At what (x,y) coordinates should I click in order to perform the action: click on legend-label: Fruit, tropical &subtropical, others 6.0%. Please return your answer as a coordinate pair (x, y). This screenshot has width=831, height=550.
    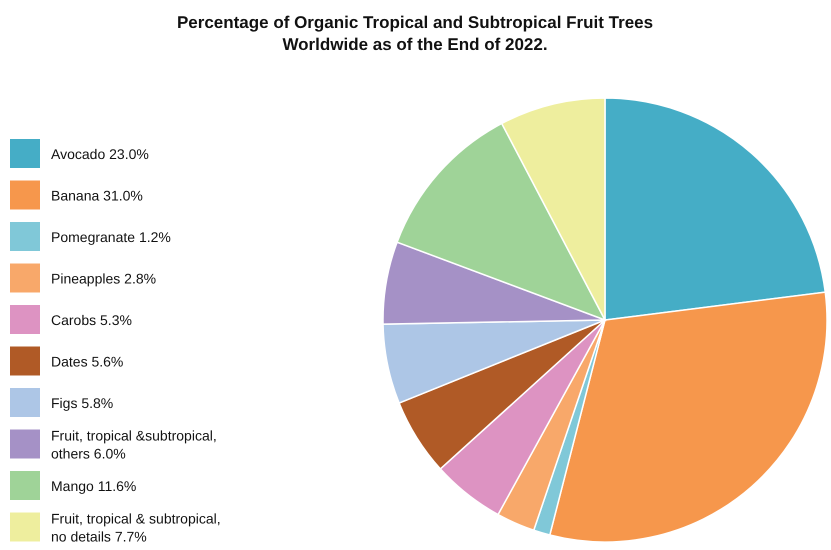
    Looking at the image, I should click on (134, 445).